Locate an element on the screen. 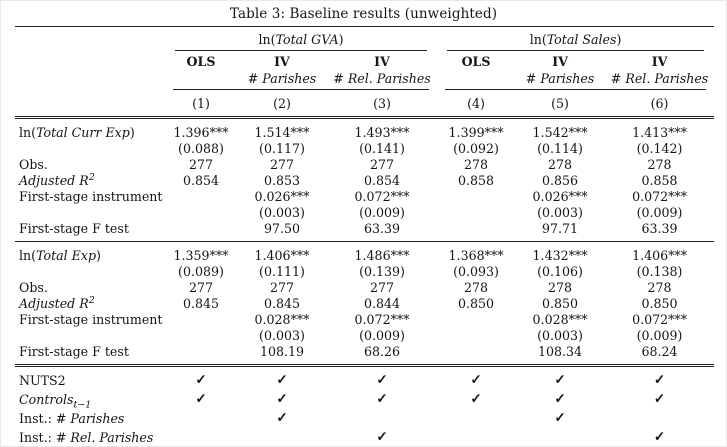 This screenshot has height=447, width=727. method-header-cell: IV is located at coordinates (659, 60).